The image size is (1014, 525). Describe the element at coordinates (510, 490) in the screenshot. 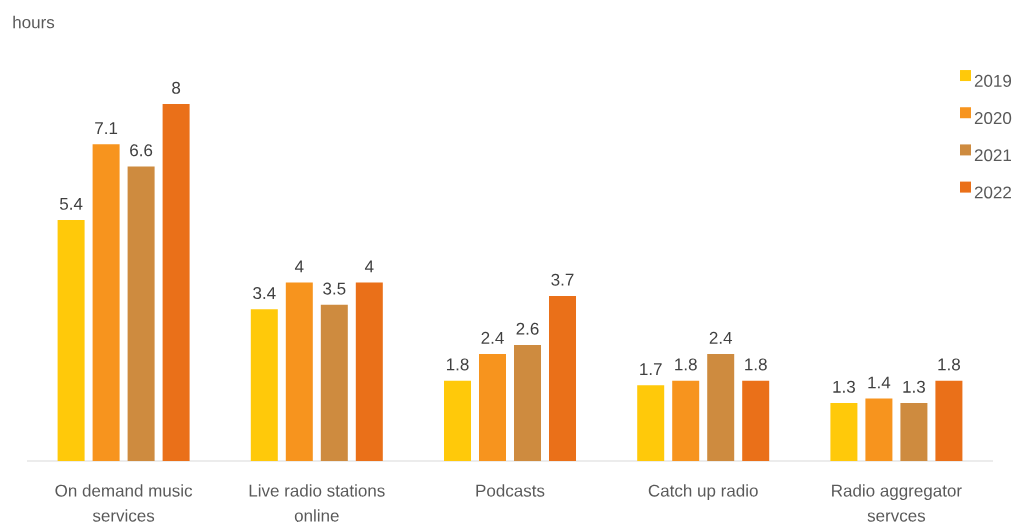

I see `x-tick-label: Podcasts` at that location.